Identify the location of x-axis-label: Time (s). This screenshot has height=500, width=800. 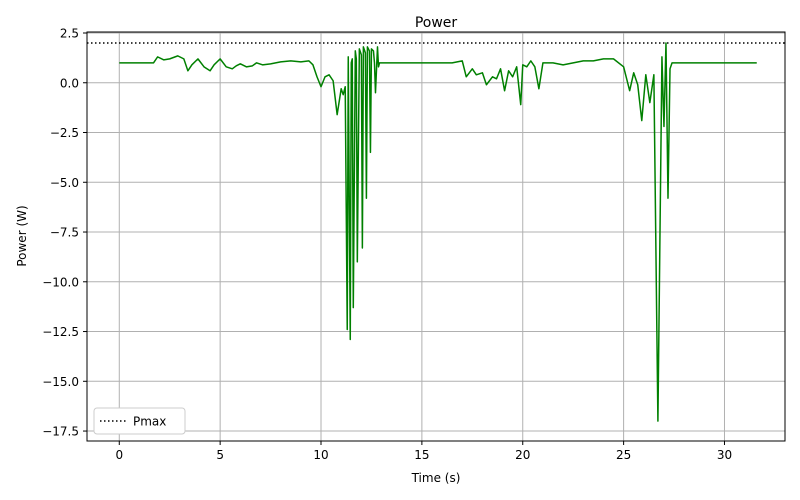
(436, 478).